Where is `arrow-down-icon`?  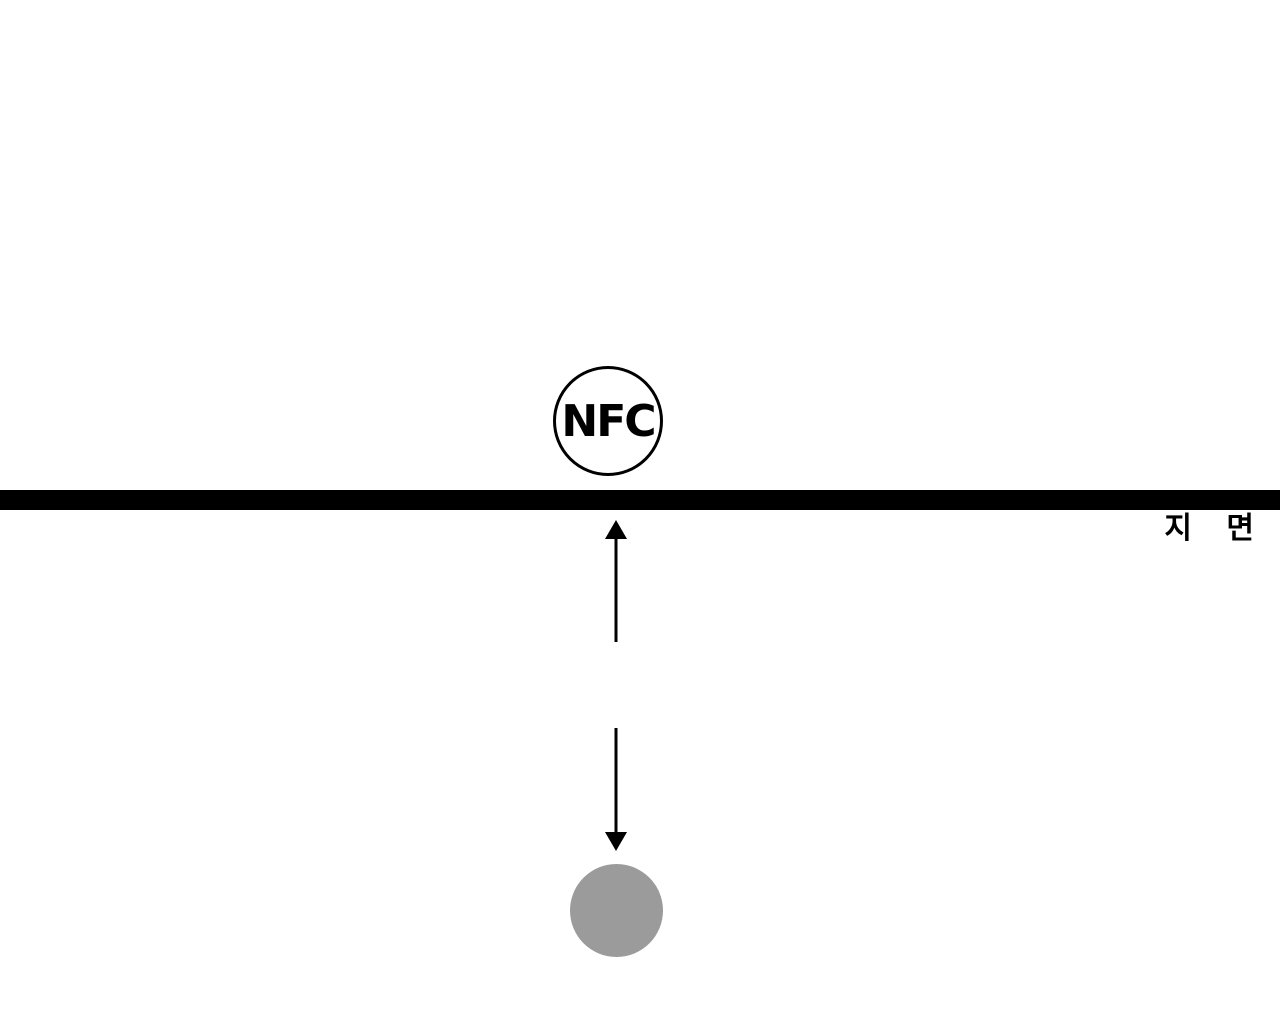
arrow-down-icon is located at coordinates (616, 789).